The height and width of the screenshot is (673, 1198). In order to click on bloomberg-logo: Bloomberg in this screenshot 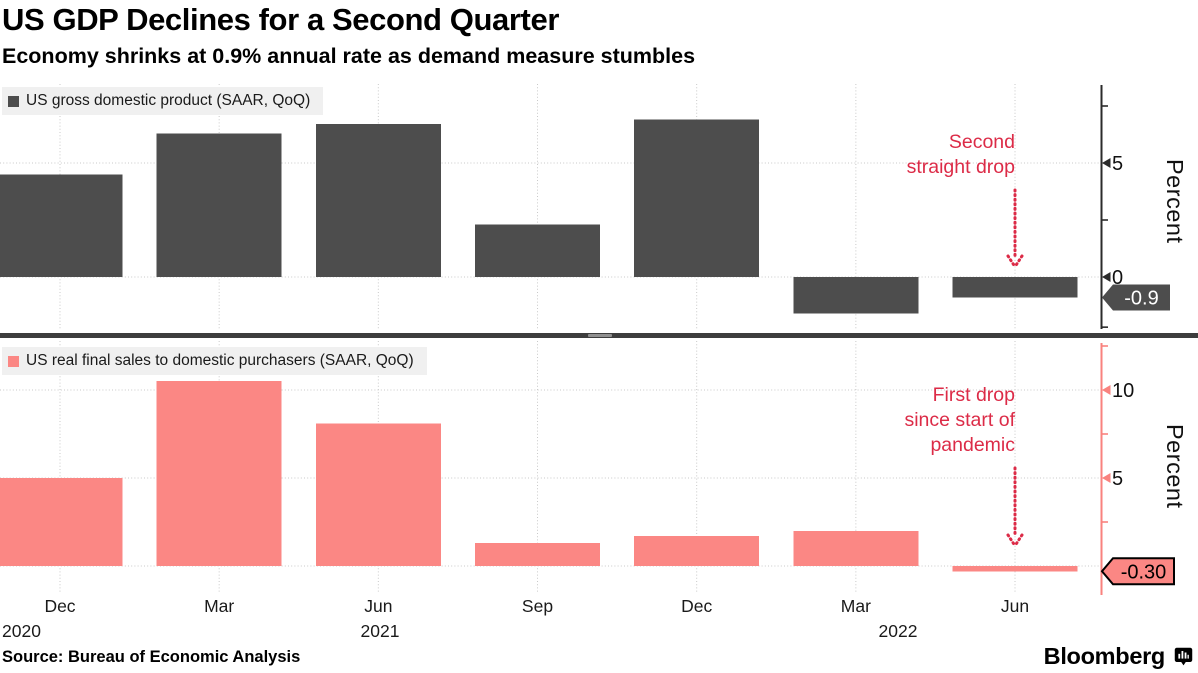, I will do `click(1118, 656)`.